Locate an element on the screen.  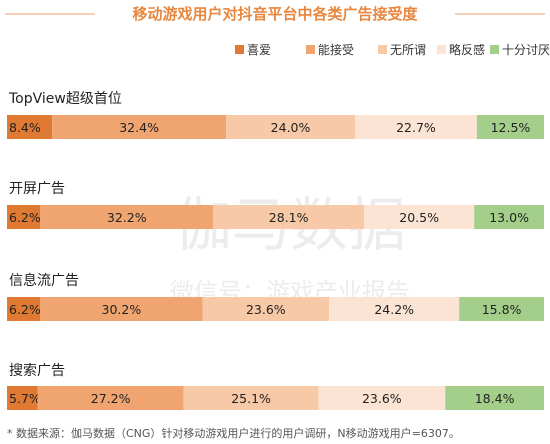
data-label-2-2: 23.6% is located at coordinates (266, 309).